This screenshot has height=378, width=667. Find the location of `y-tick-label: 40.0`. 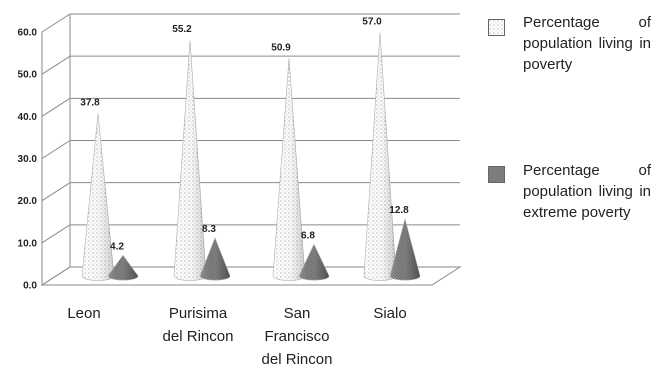

y-tick-label: 40.0 is located at coordinates (28, 117).